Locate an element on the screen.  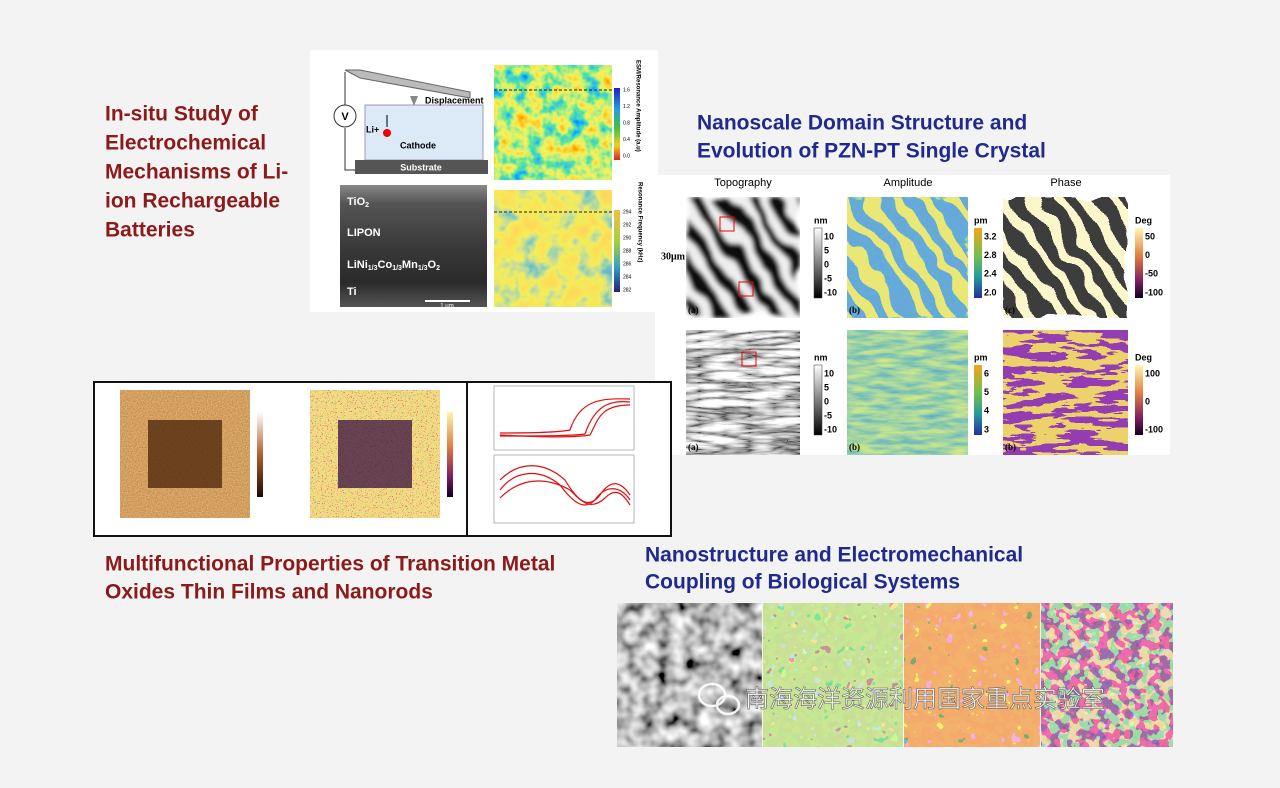
layer-label: LiNi1/3Co1/3Mn1/3O2 is located at coordinates (393, 265).